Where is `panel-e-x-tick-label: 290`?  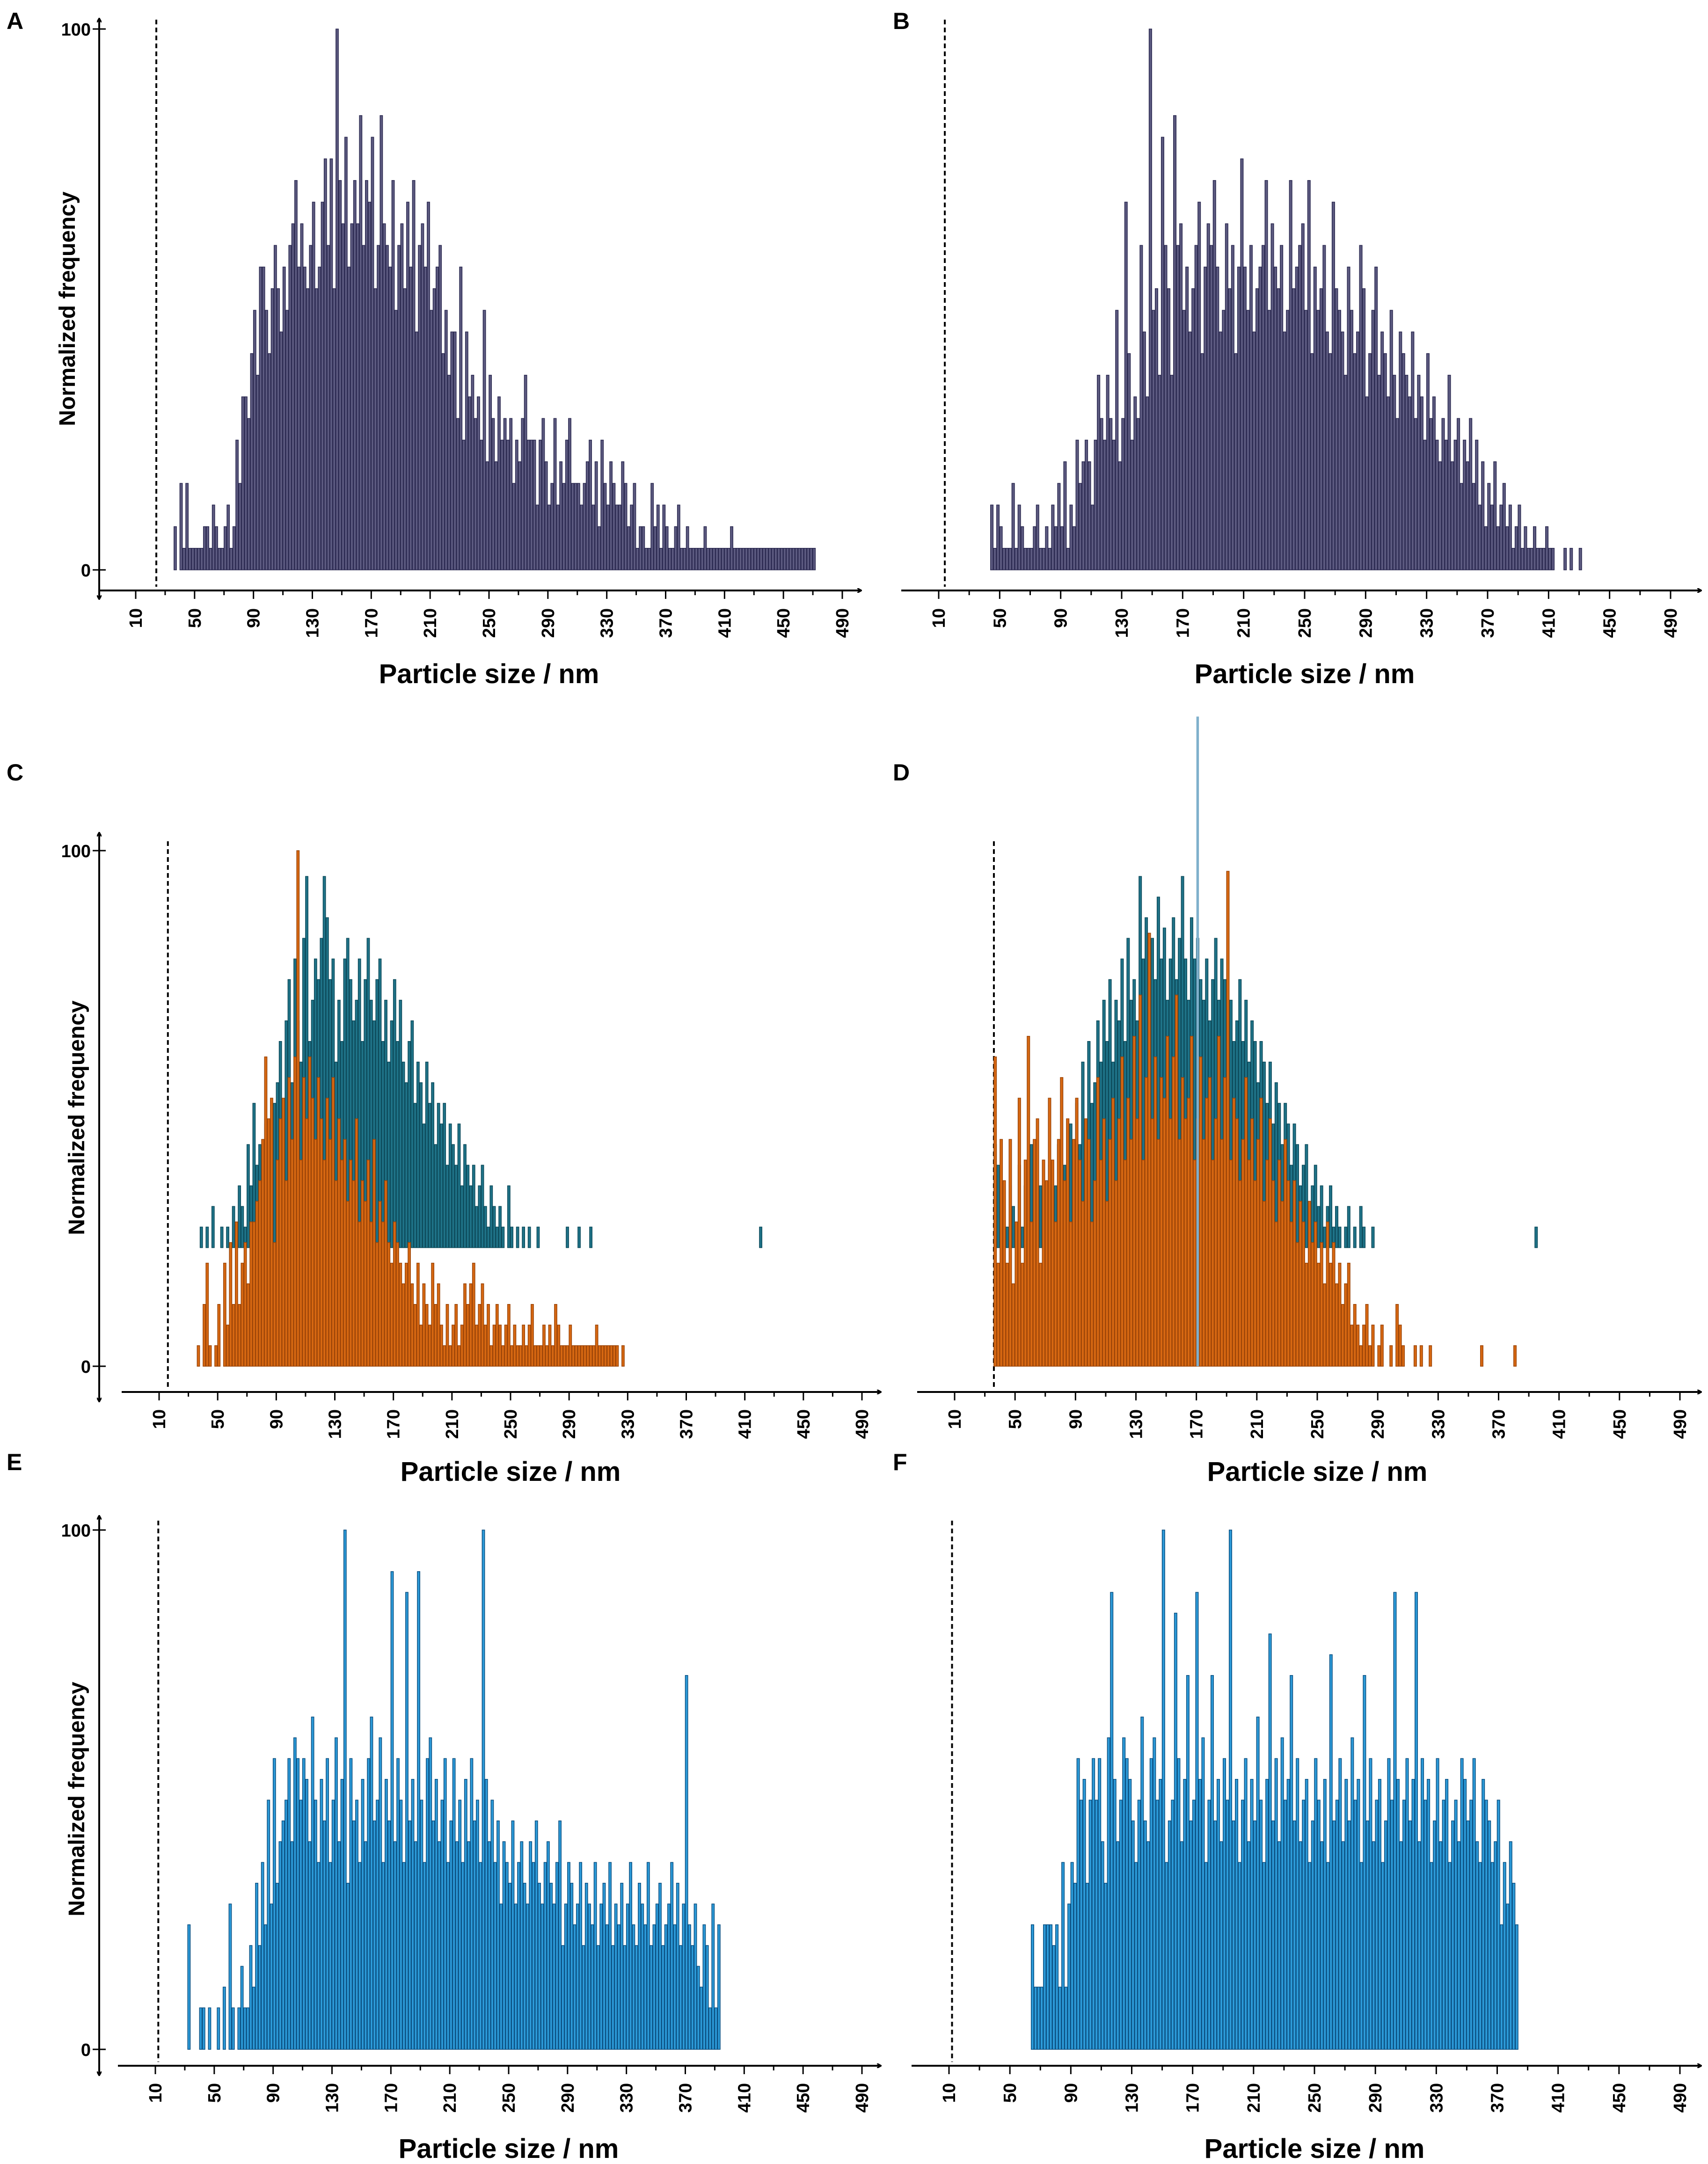
panel-e-x-tick-label: 290 is located at coordinates (568, 2098).